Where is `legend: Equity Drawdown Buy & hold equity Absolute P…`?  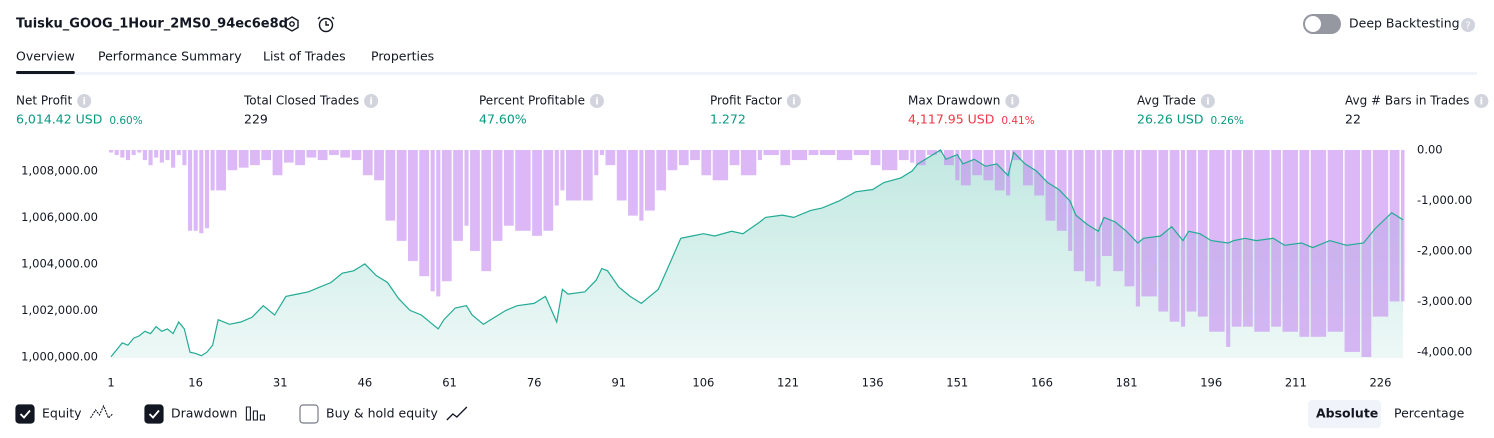 legend: Equity Drawdown Buy & hold equity Absolute P… is located at coordinates (740, 414).